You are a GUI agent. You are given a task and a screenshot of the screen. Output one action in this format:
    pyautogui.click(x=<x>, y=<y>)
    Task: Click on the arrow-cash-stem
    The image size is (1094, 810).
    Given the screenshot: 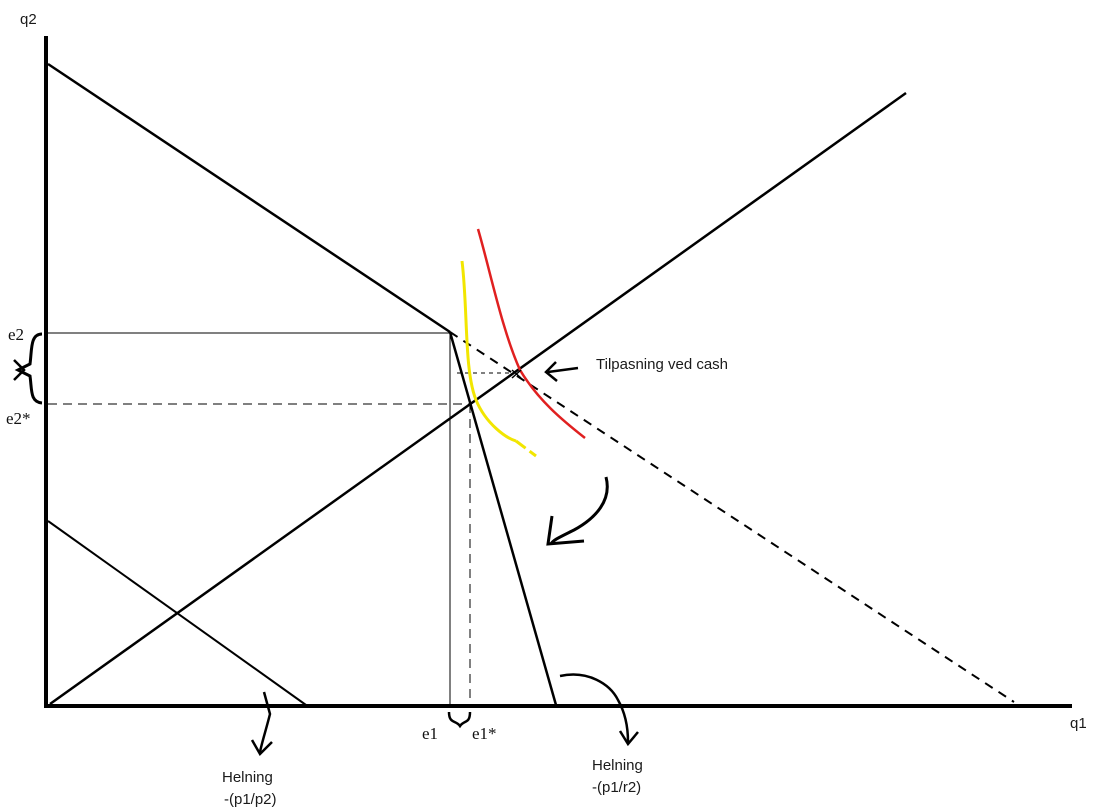 What is the action you would take?
    pyautogui.click(x=563, y=370)
    